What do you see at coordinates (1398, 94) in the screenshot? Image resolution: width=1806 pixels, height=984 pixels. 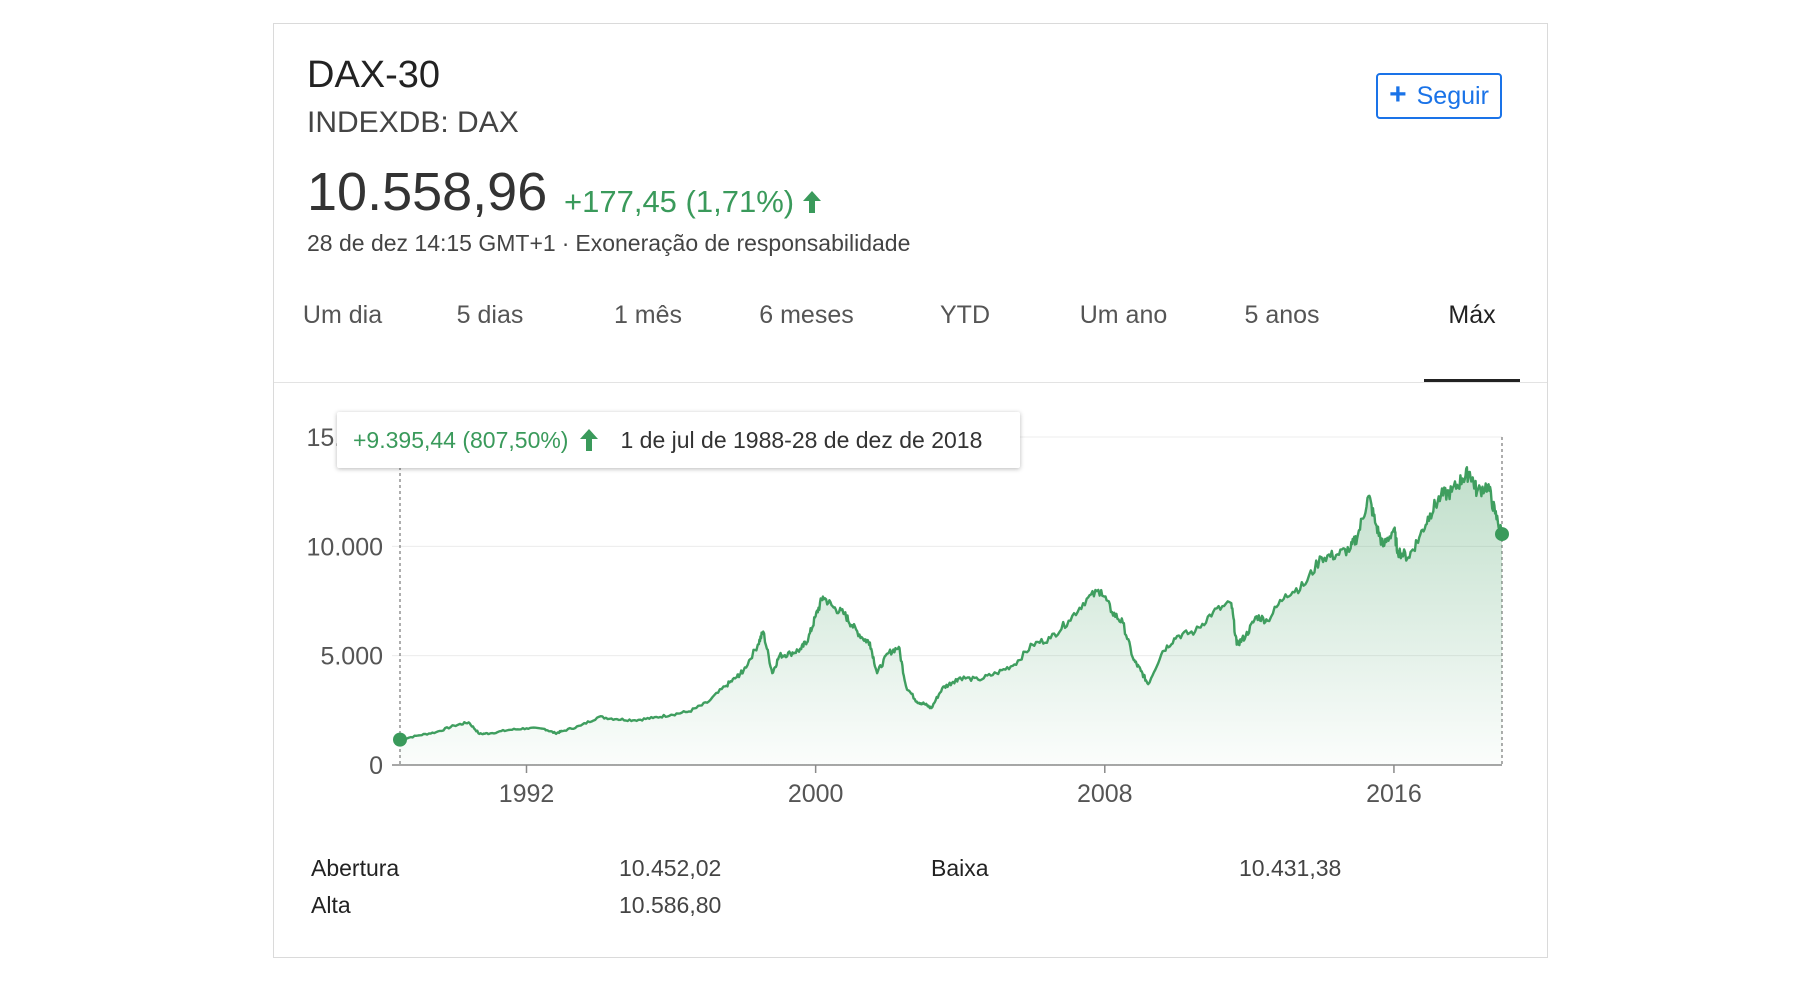 I see `plus-icon: +` at bounding box center [1398, 94].